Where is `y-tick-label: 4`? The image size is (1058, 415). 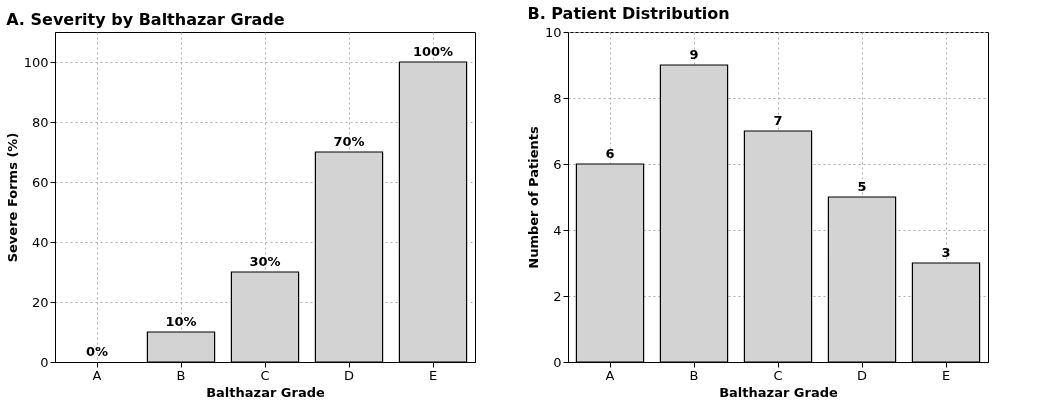 y-tick-label: 4 is located at coordinates (557, 230).